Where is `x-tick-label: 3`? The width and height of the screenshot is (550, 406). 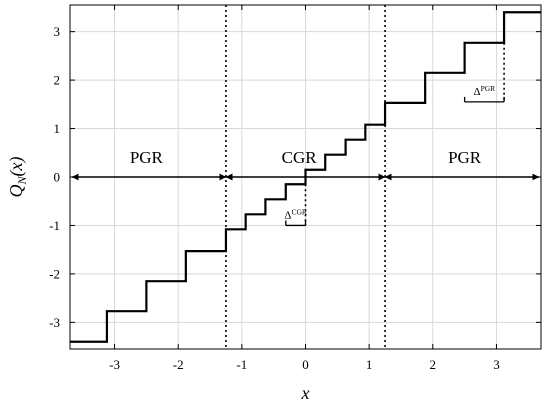
x-tick-label: 3 is located at coordinates (496, 364).